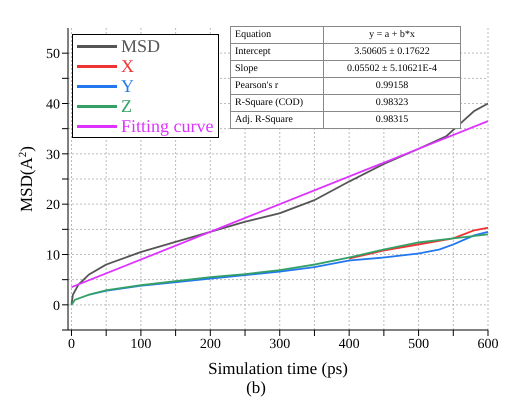 This screenshot has width=514, height=404. What do you see at coordinates (277, 69) in the screenshot?
I see `annotation: Slope` at bounding box center [277, 69].